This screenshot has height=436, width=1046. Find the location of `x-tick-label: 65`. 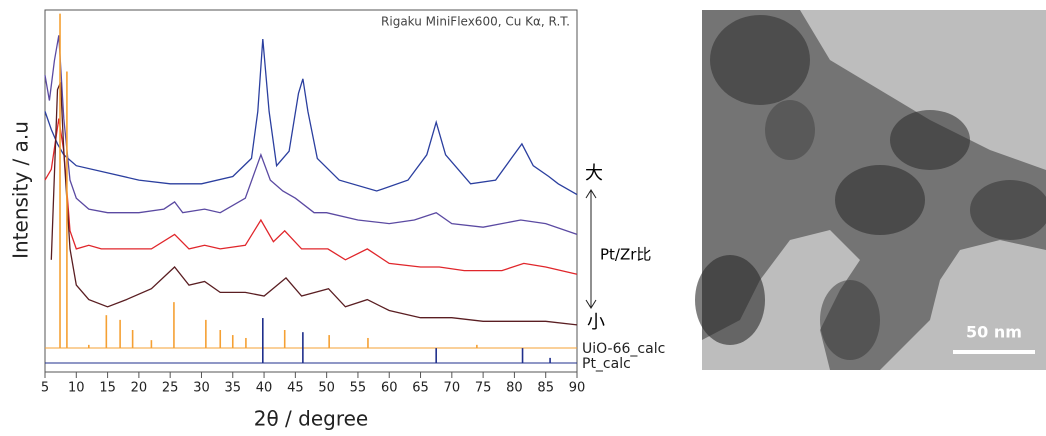

x-tick-label: 65 is located at coordinates (420, 388).